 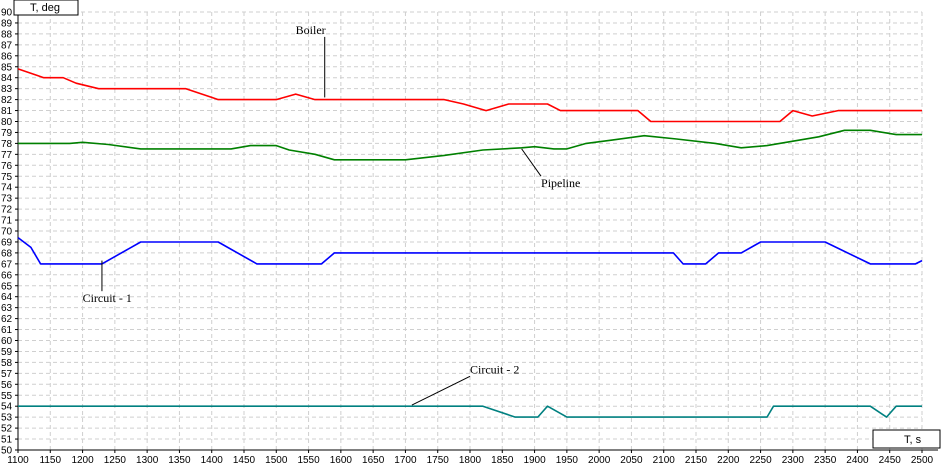 I want to click on y-tick-label: 63, so click(x=7, y=308).